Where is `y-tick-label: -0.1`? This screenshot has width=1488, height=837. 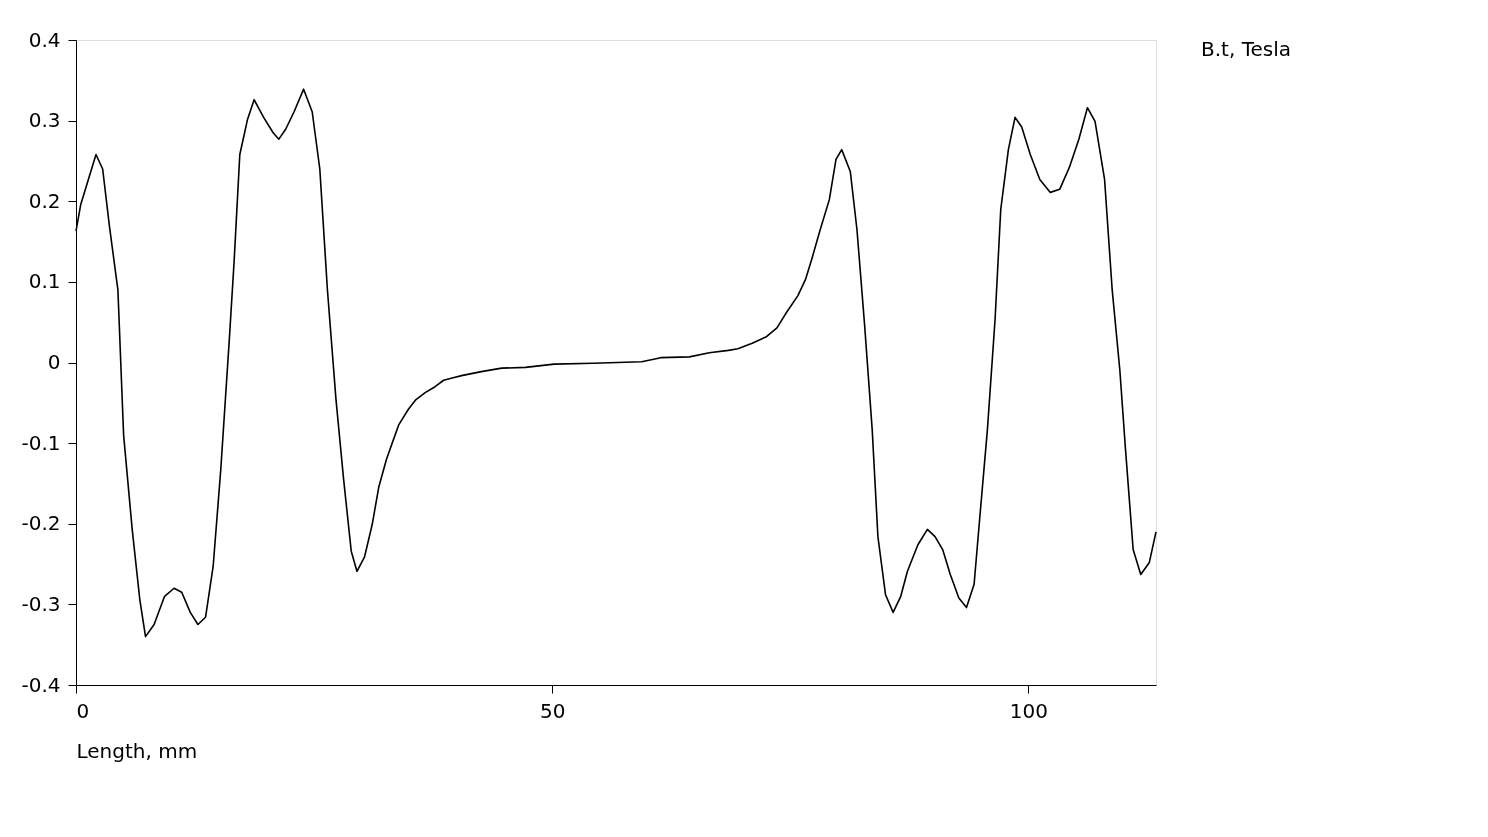
y-tick-label: -0.1 is located at coordinates (41, 442).